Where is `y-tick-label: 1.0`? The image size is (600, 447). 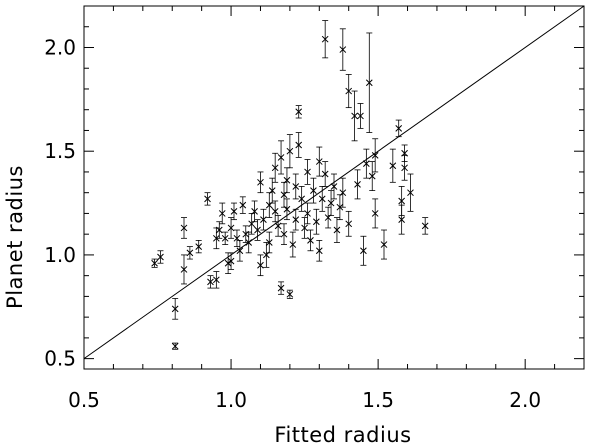 y-tick-label: 1.0 is located at coordinates (60, 255).